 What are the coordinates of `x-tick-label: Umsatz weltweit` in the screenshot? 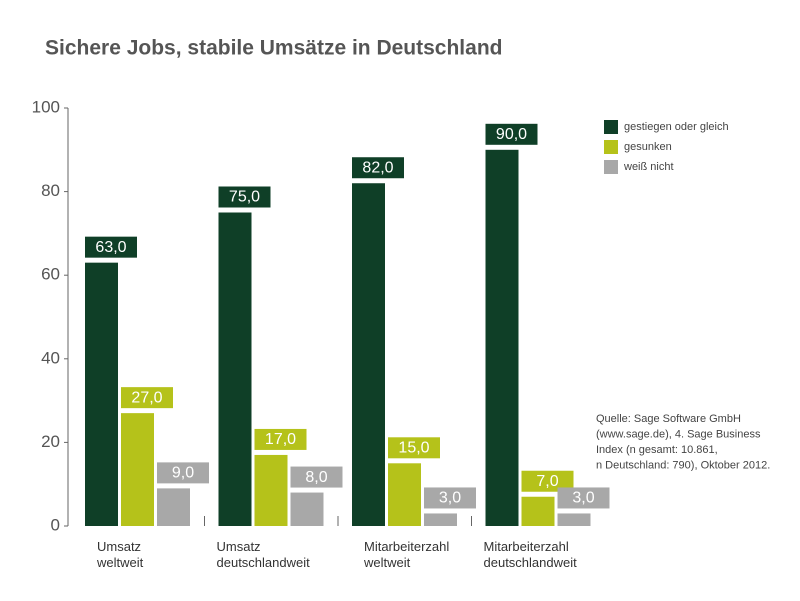 It's located at (120, 554).